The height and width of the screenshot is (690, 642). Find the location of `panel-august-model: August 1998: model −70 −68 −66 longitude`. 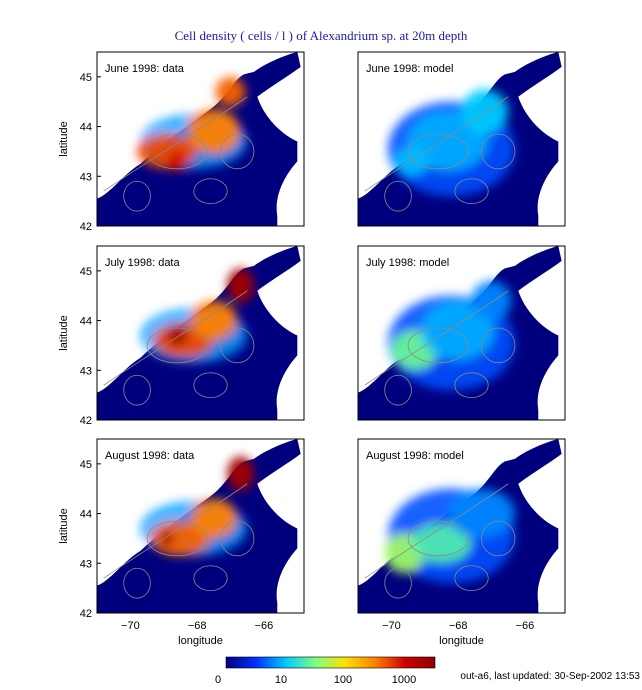

panel-august-model: August 1998: model −70 −68 −66 longitude is located at coordinates (461, 542).